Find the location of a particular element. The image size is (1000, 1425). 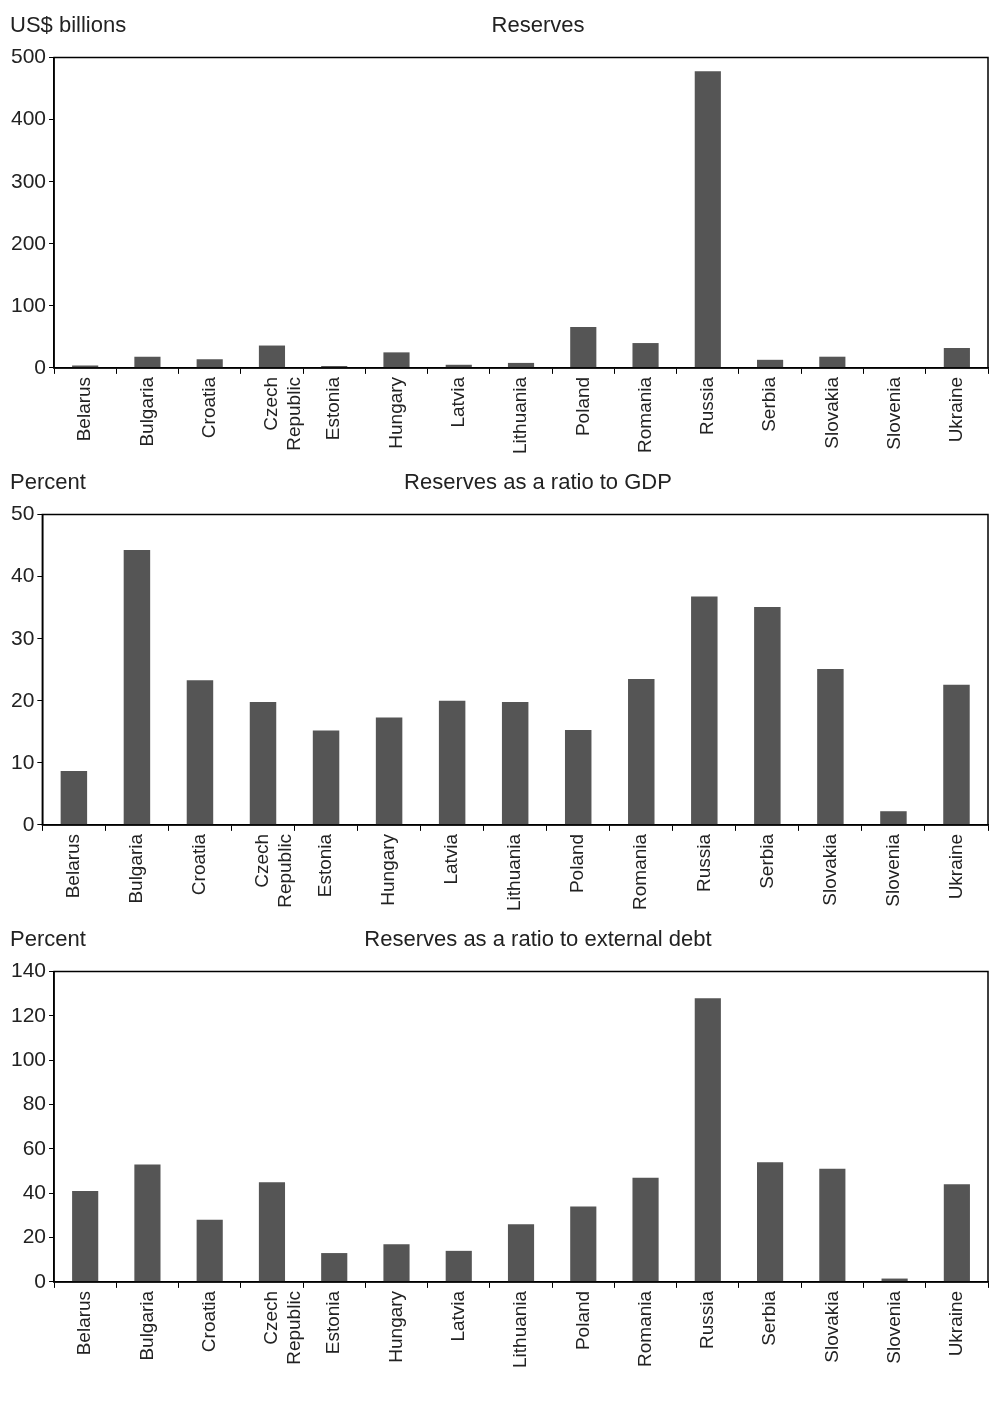

y-tick-label: 120 is located at coordinates (28, 1014).